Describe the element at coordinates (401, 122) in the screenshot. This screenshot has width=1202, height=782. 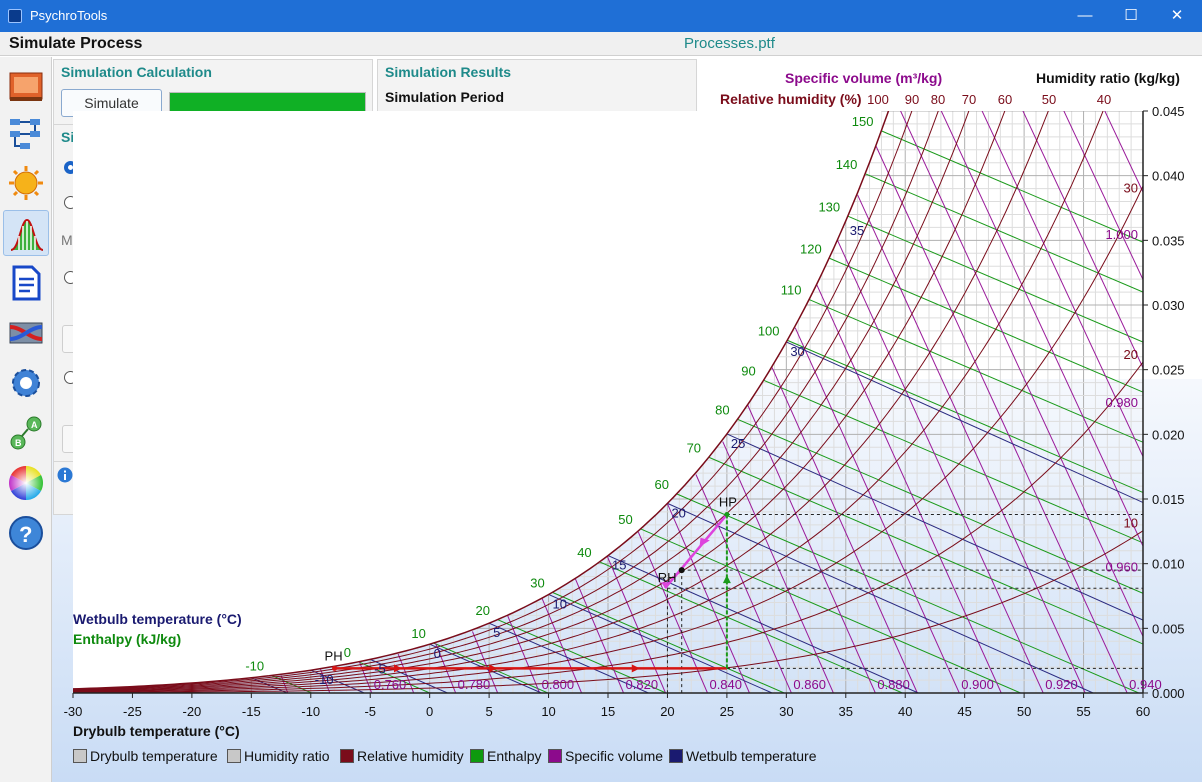
I see `from-label: From` at that location.